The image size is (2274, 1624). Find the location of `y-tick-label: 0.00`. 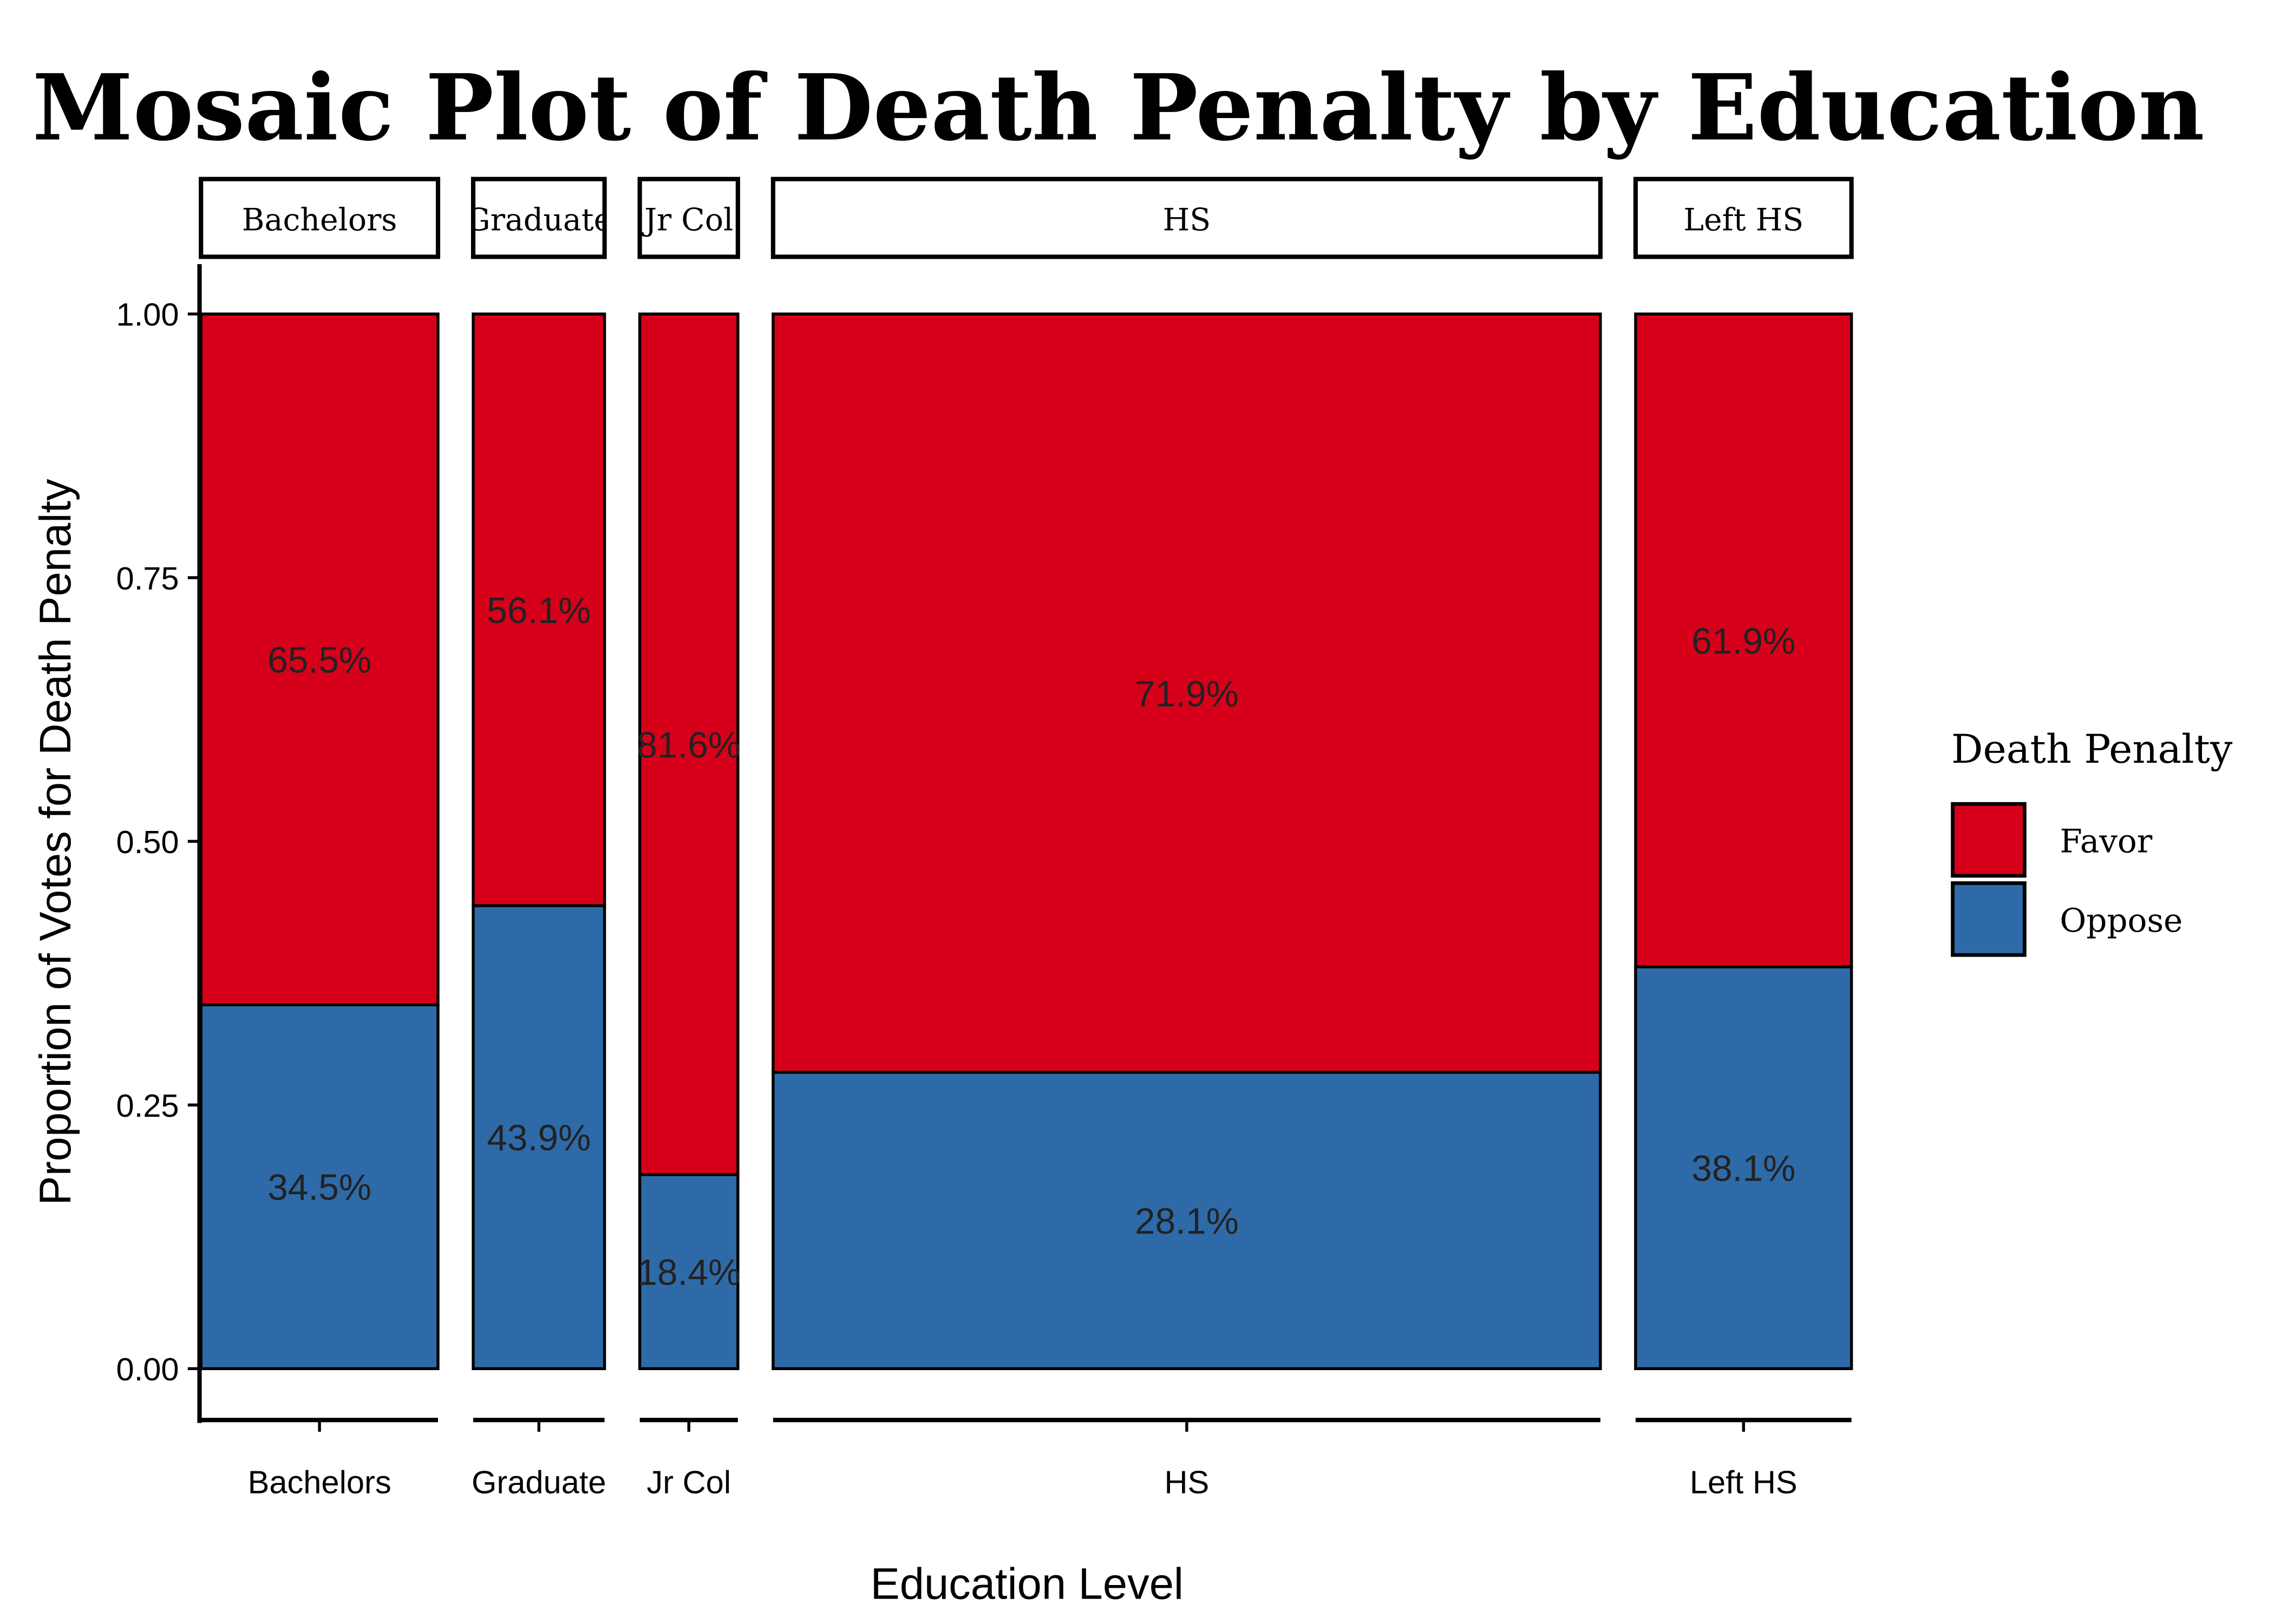

y-tick-label: 0.00 is located at coordinates (148, 1369).